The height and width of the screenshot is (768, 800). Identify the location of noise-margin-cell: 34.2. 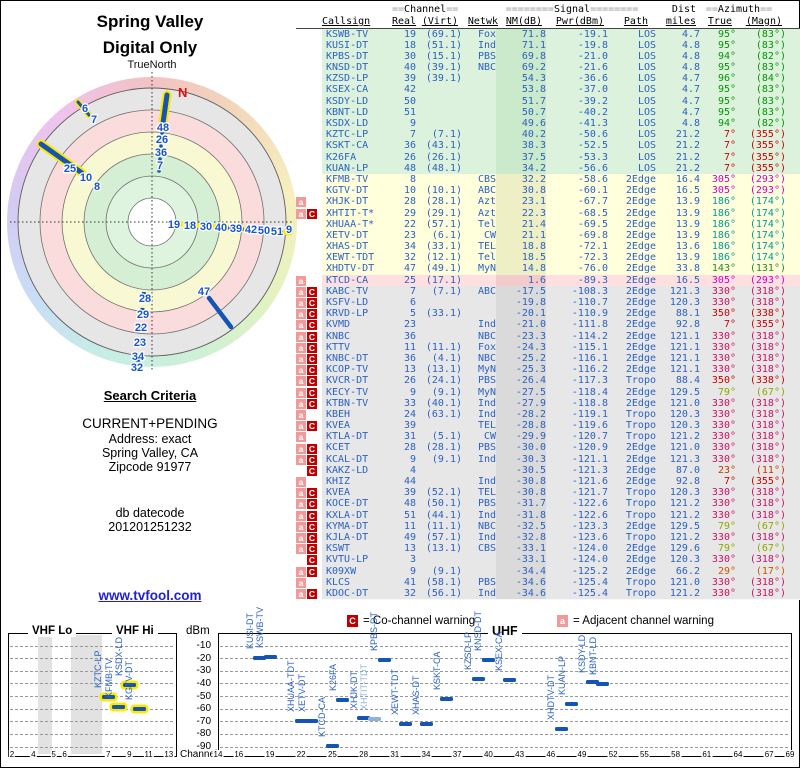
(521, 168).